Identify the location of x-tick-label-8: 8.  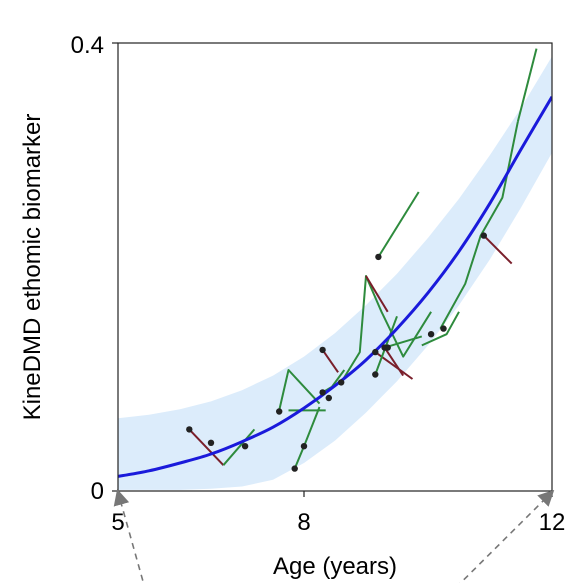
(303, 522).